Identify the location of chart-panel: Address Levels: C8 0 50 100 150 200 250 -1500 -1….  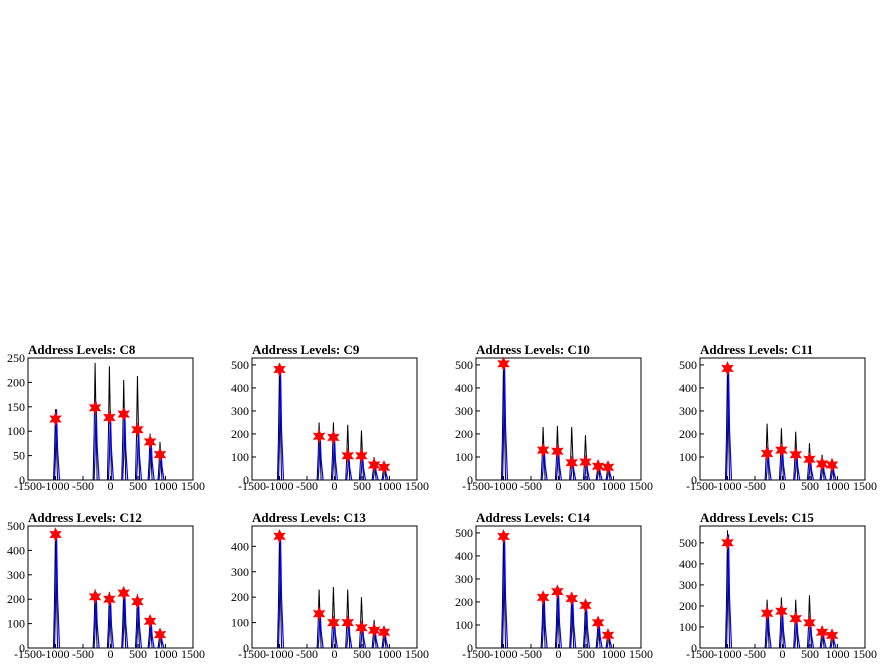
(106, 417).